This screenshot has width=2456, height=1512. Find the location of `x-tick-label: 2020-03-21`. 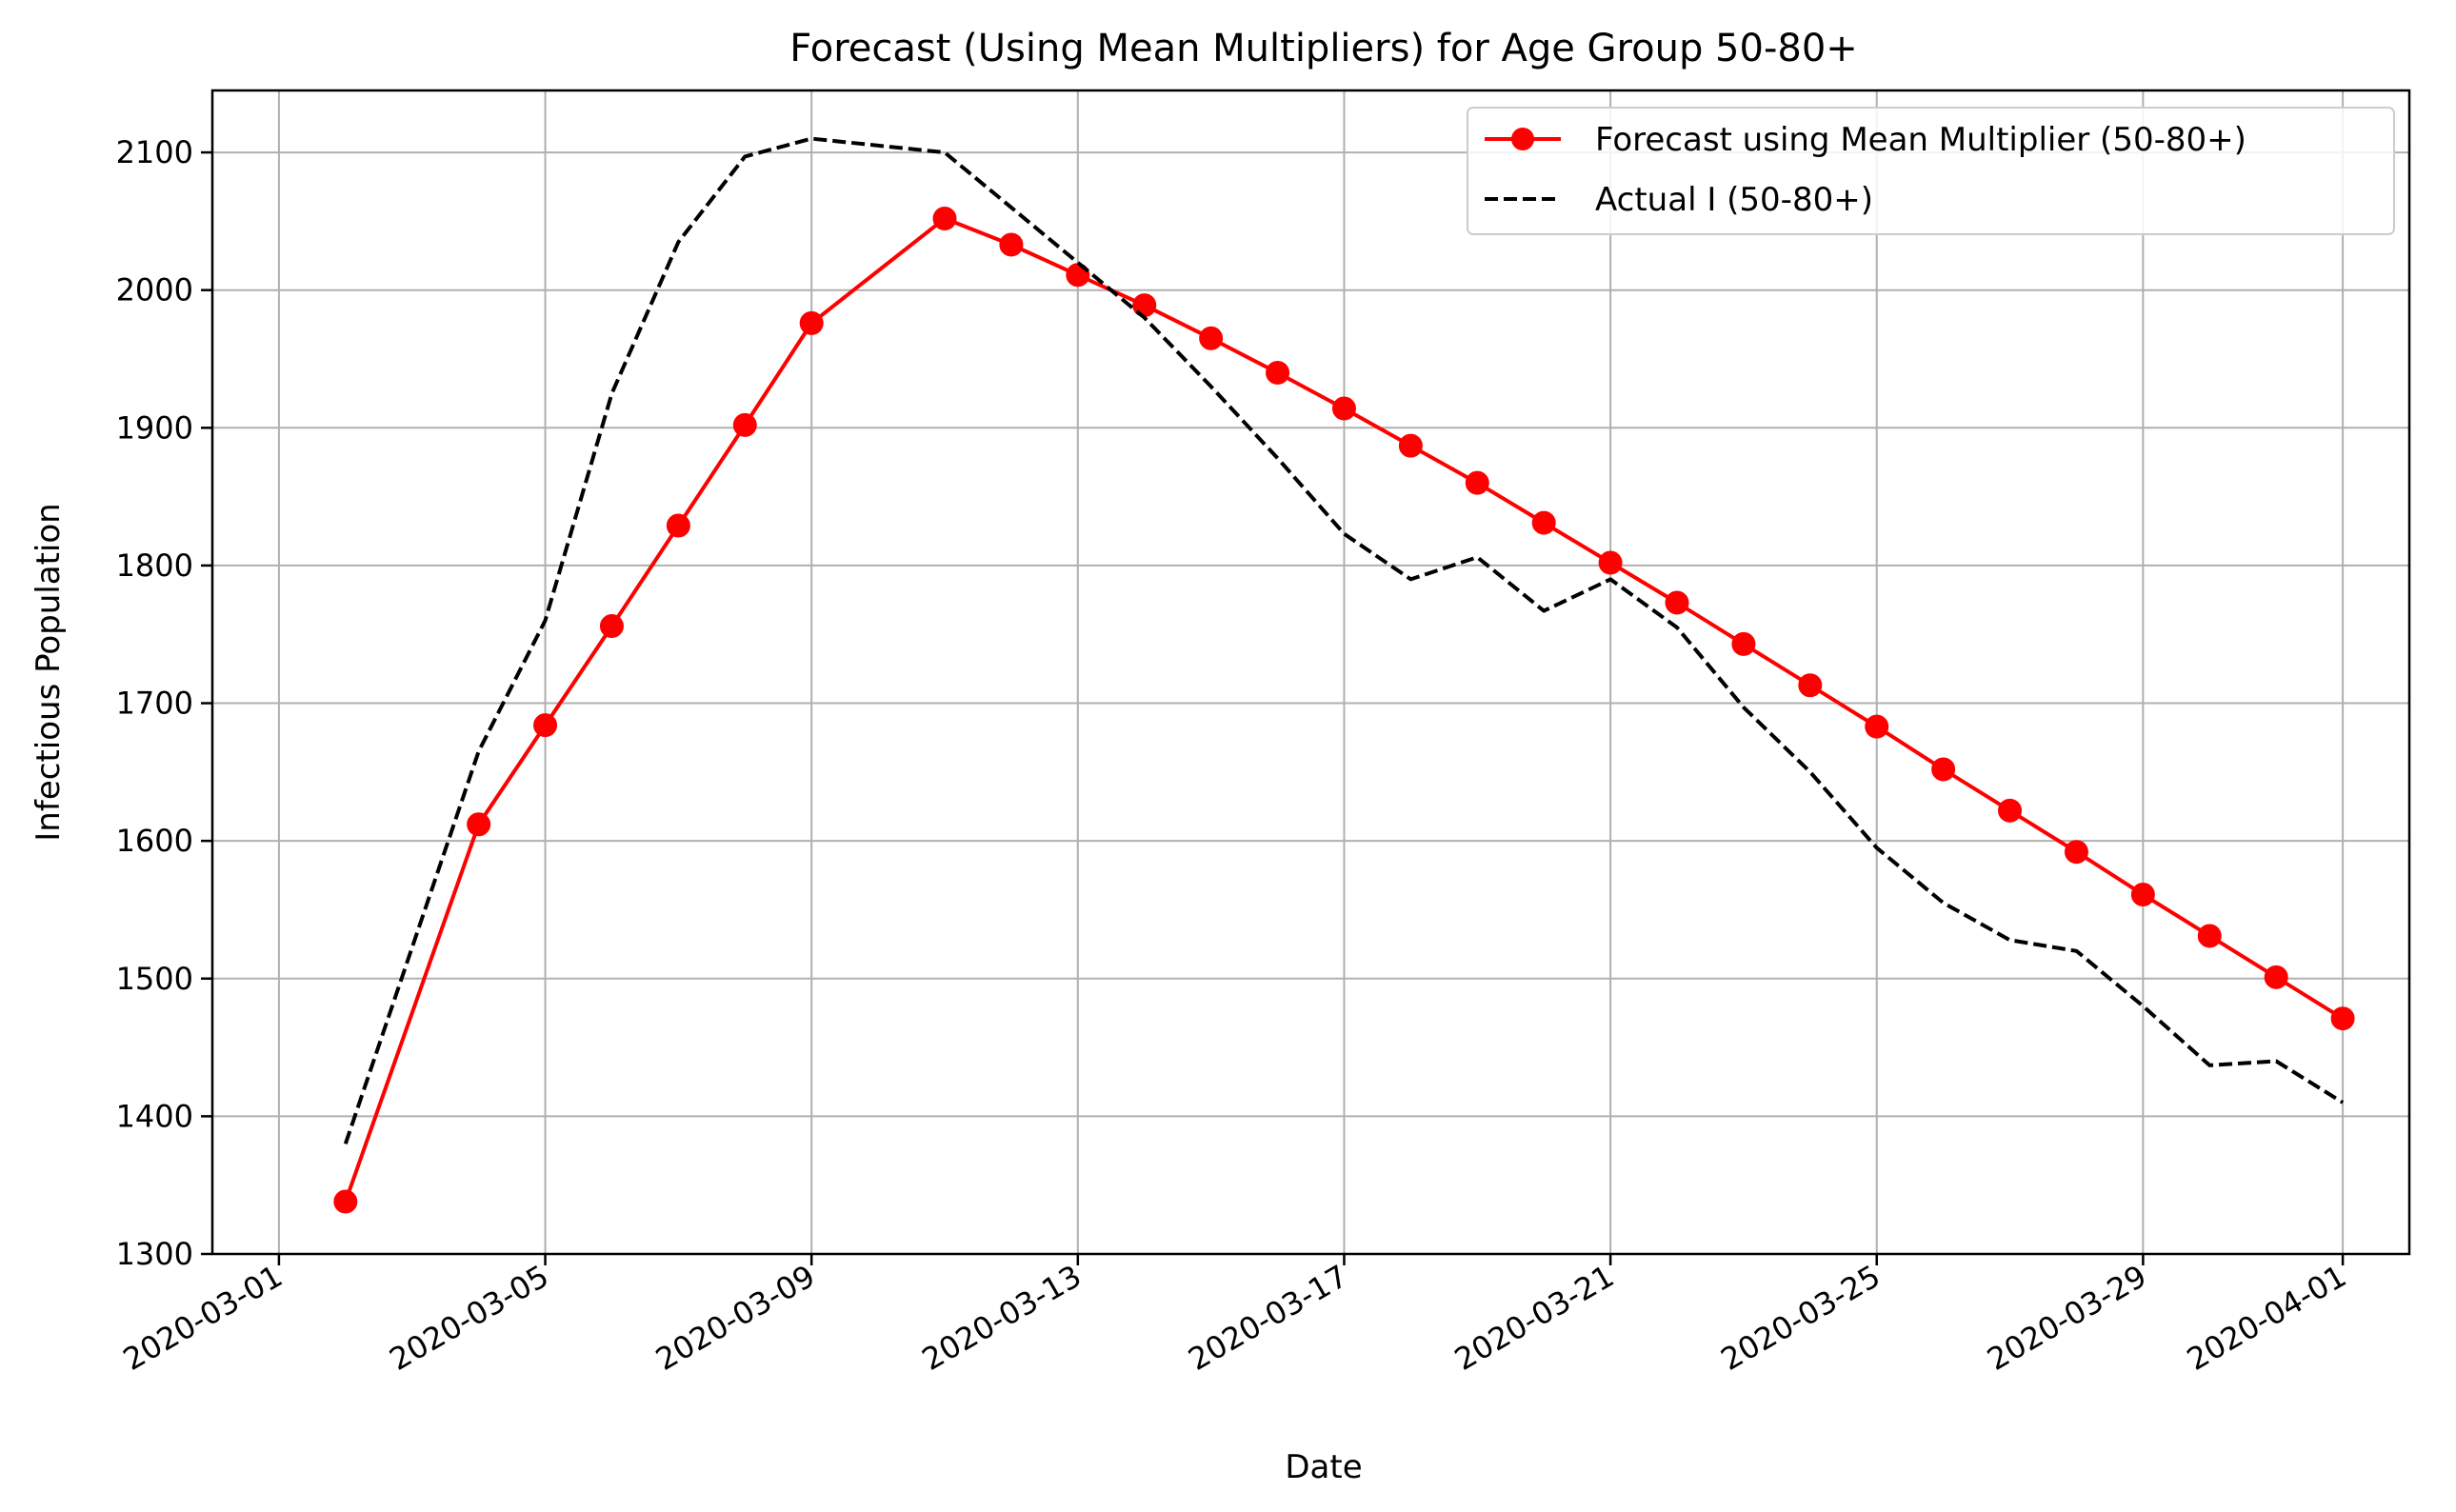

x-tick-label: 2020-03-21 is located at coordinates (1534, 1318).